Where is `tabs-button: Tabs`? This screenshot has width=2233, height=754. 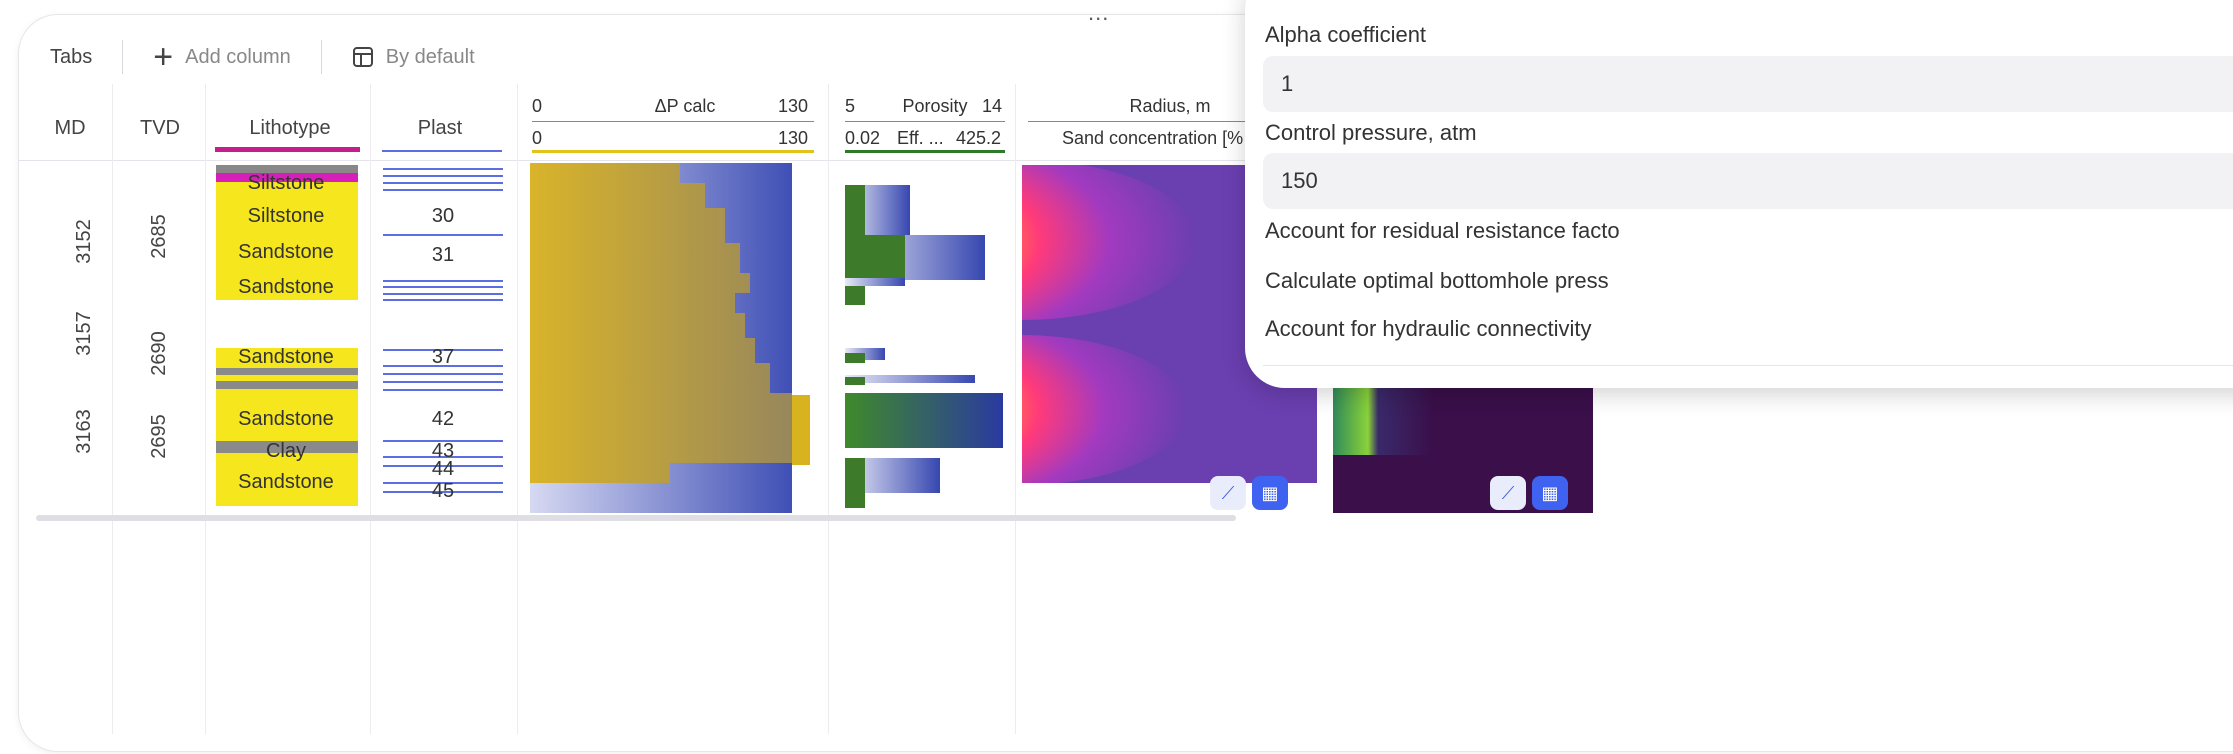 tabs-button: Tabs is located at coordinates (71, 56).